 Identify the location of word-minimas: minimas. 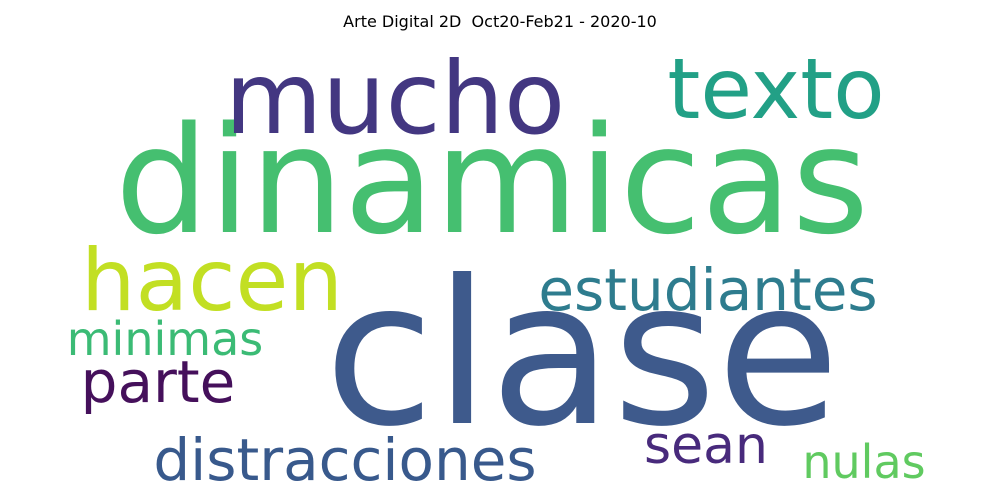
(165, 339).